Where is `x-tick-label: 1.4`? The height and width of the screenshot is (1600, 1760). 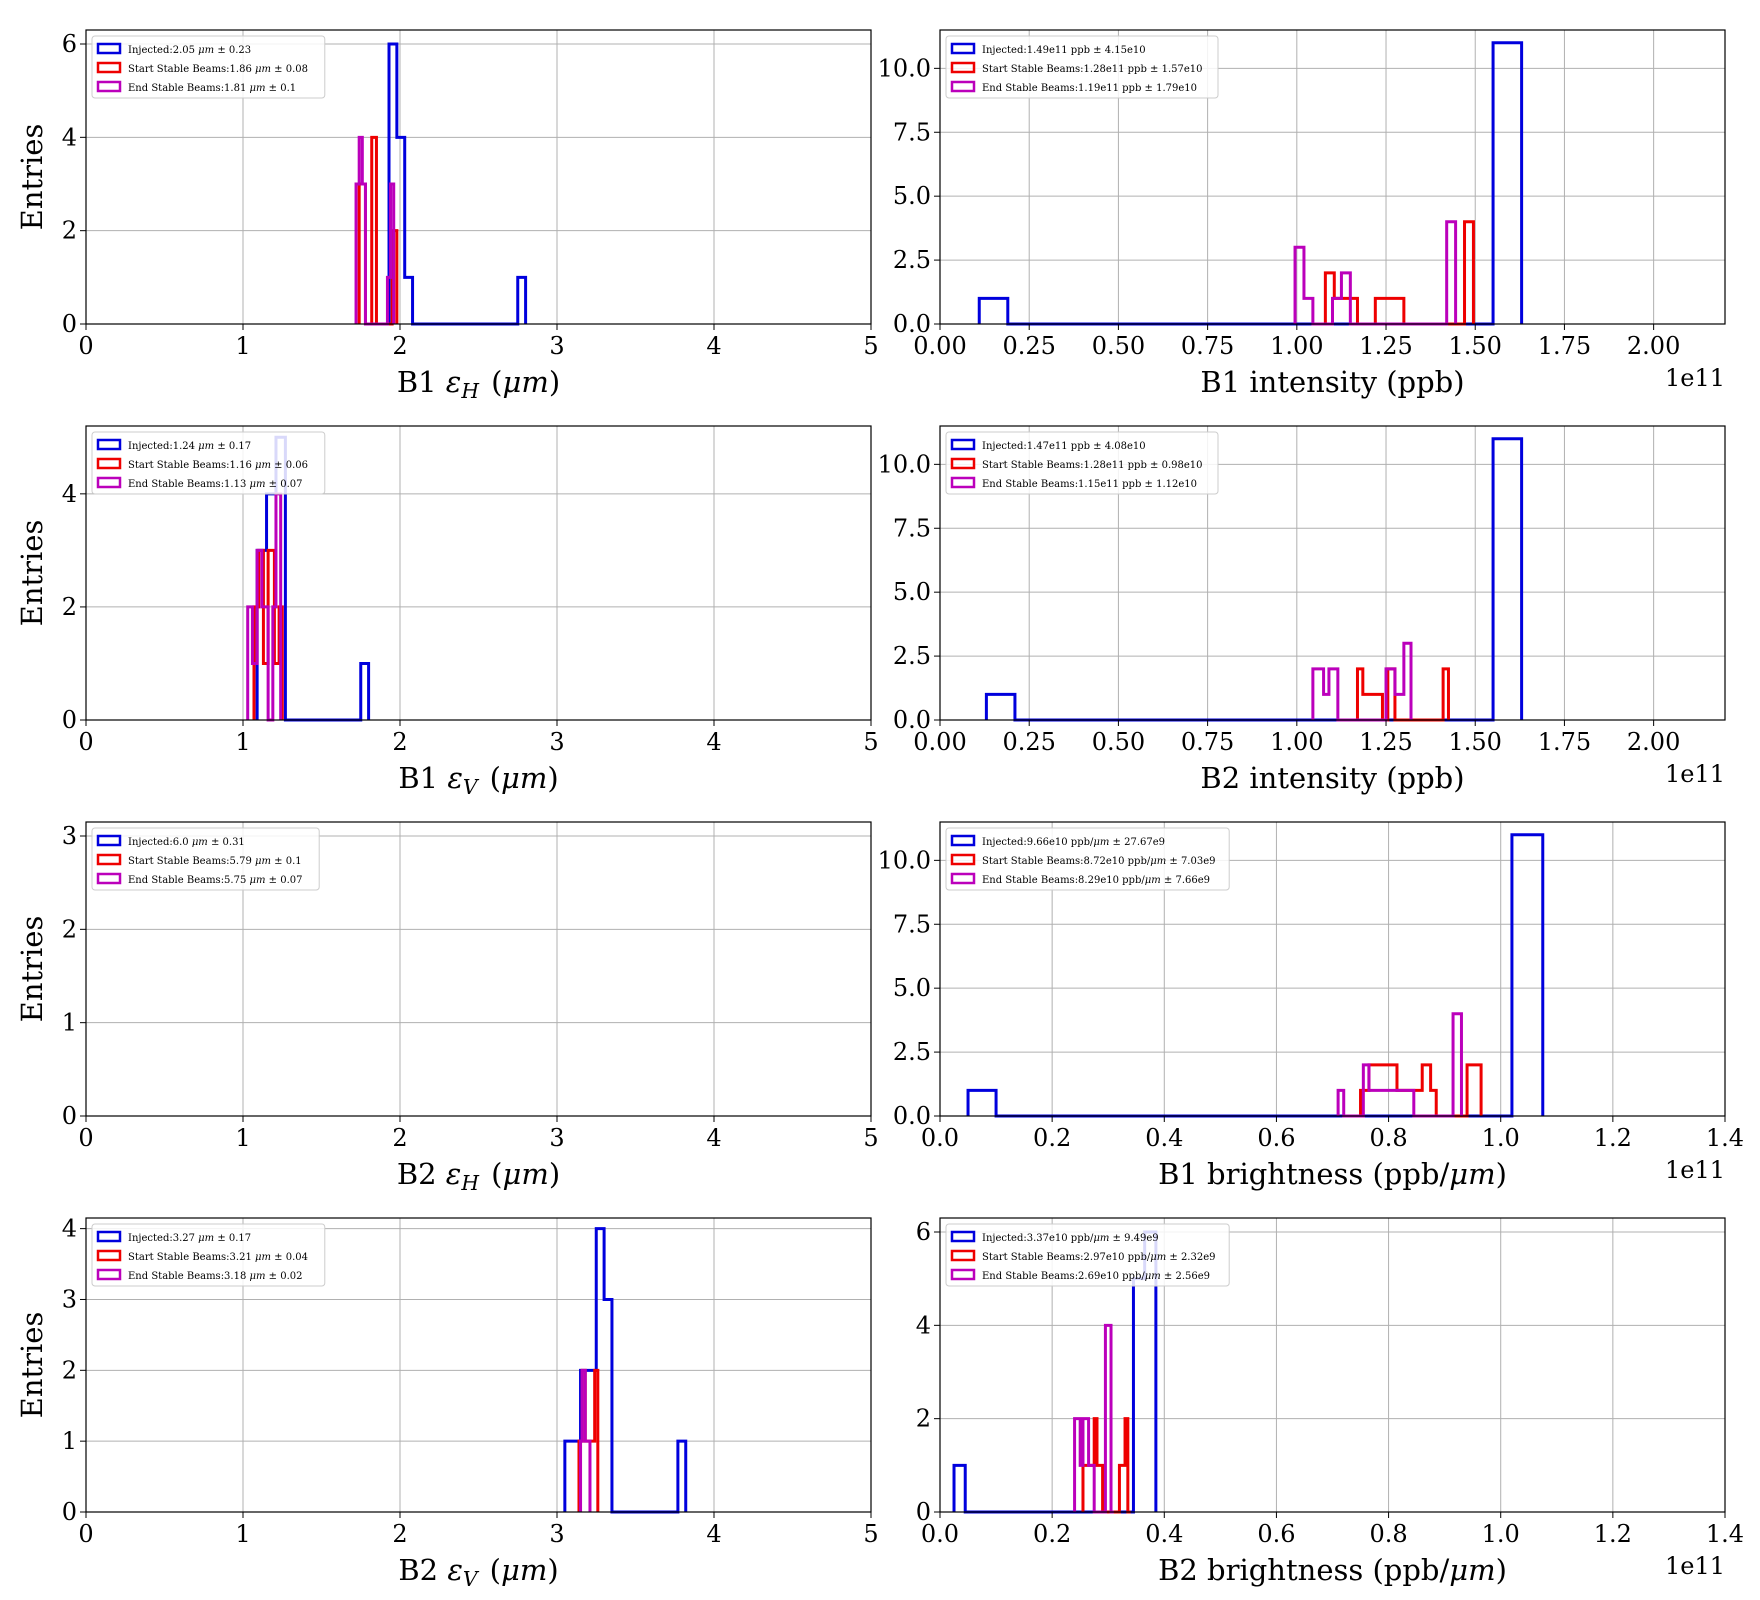 x-tick-label: 1.4 is located at coordinates (1725, 1534).